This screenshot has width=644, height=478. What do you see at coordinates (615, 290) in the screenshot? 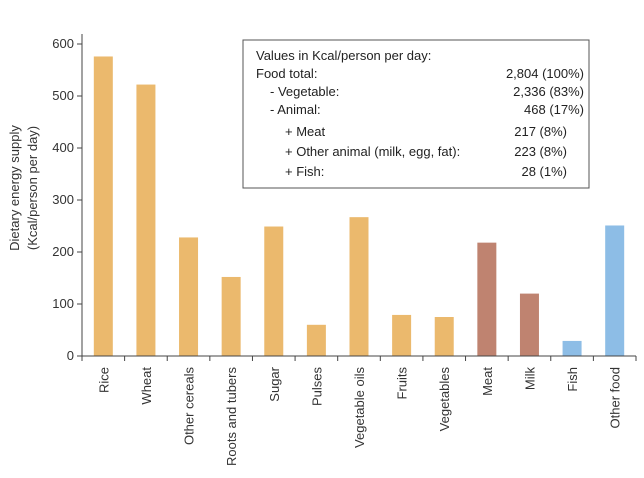
I see `bar-other-food` at bounding box center [615, 290].